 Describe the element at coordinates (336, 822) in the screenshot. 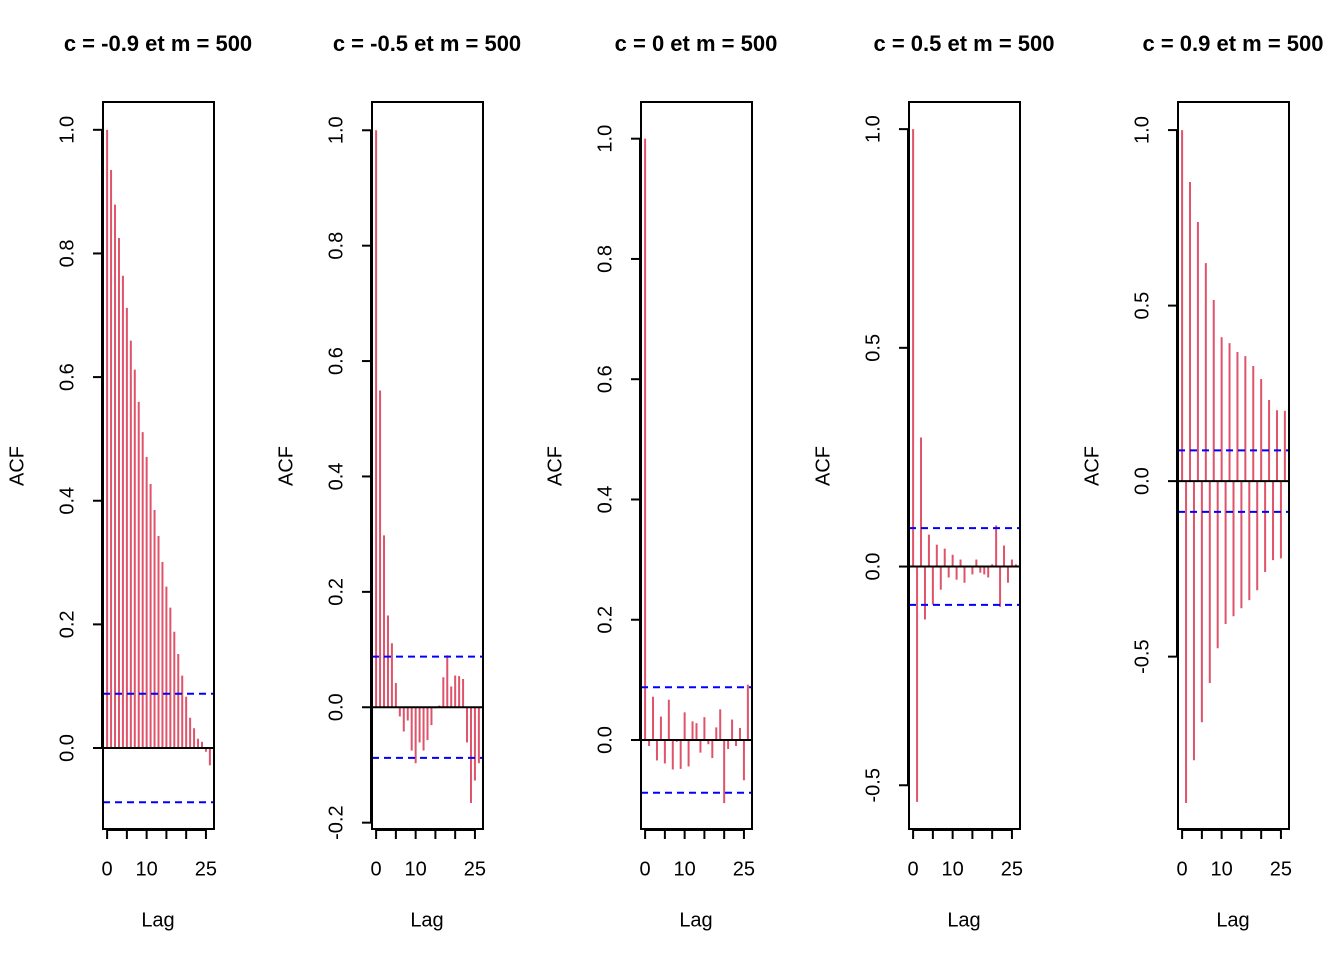

I see `y-tick-label: -0.2` at that location.